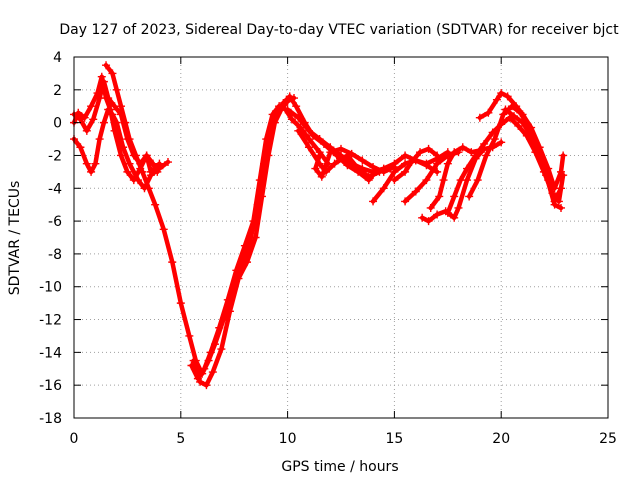  I want to click on y-tick-label: -12, so click(50, 321).